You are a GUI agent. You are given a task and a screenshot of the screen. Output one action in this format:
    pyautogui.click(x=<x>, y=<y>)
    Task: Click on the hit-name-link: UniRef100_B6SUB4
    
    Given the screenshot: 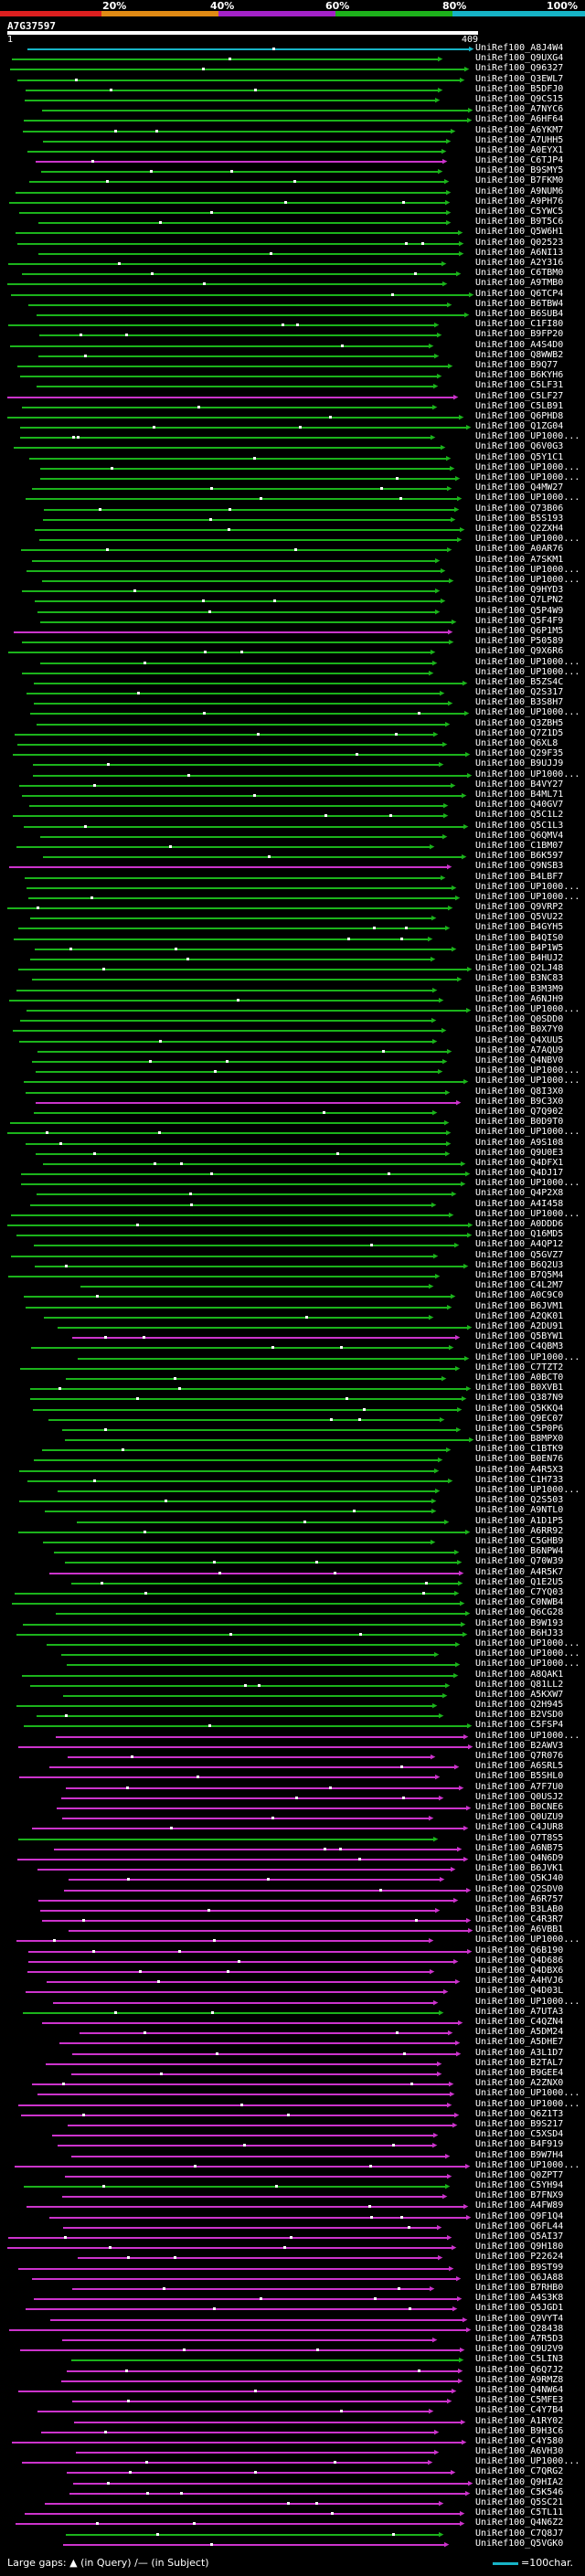 What is the action you would take?
    pyautogui.click(x=519, y=313)
    